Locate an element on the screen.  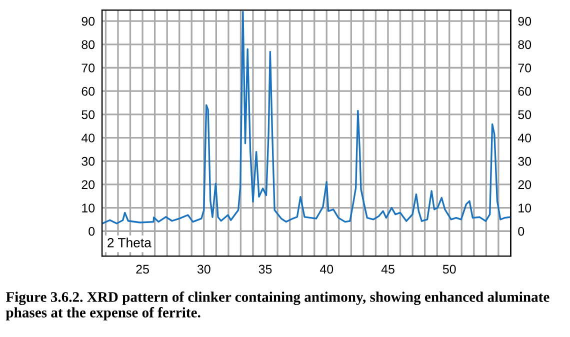
y-tick-label: 10 is located at coordinates (88, 208).